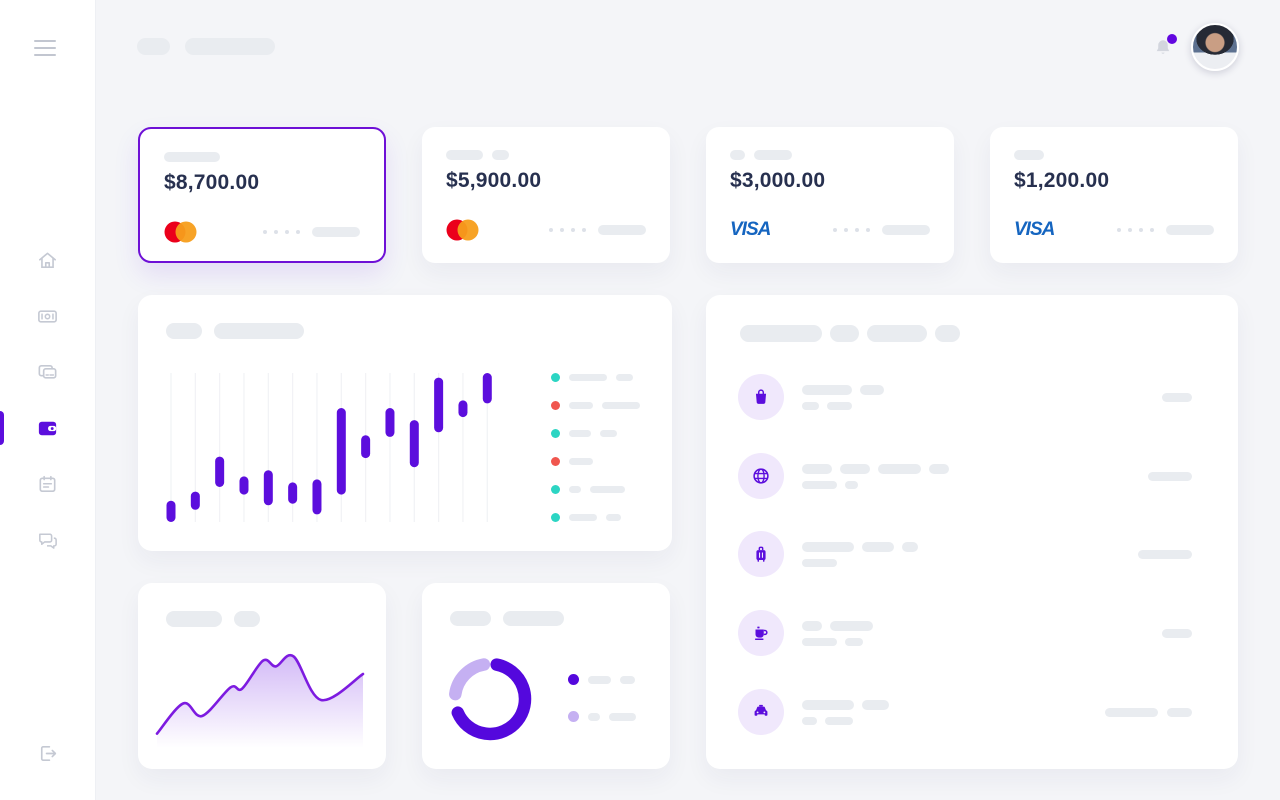 Image resolution: width=1280 pixels, height=800 pixels. Describe the element at coordinates (1114, 195) in the screenshot. I see `balance-card-4: $1,200.00 VISA` at that location.